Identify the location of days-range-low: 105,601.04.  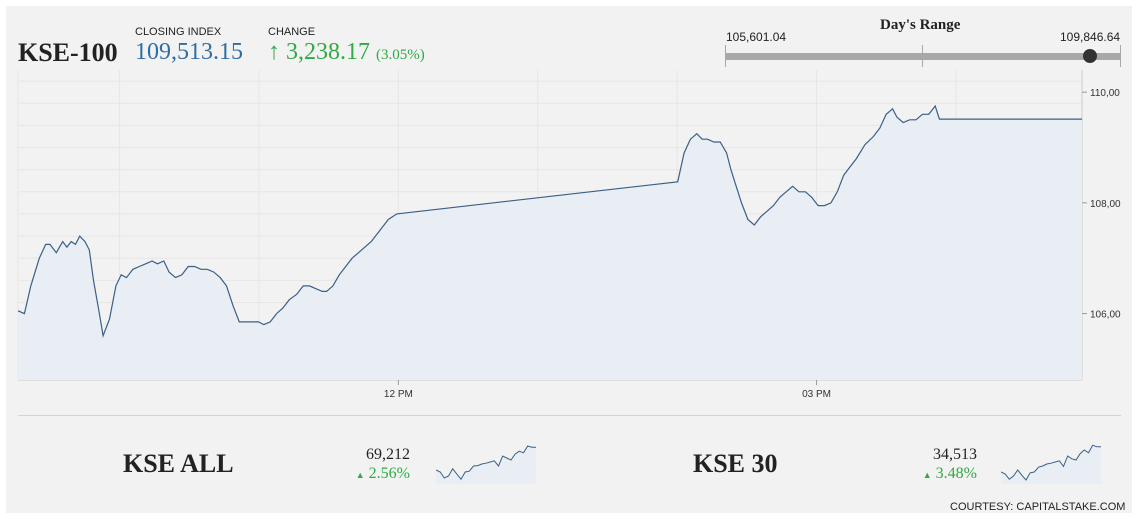
(756, 37).